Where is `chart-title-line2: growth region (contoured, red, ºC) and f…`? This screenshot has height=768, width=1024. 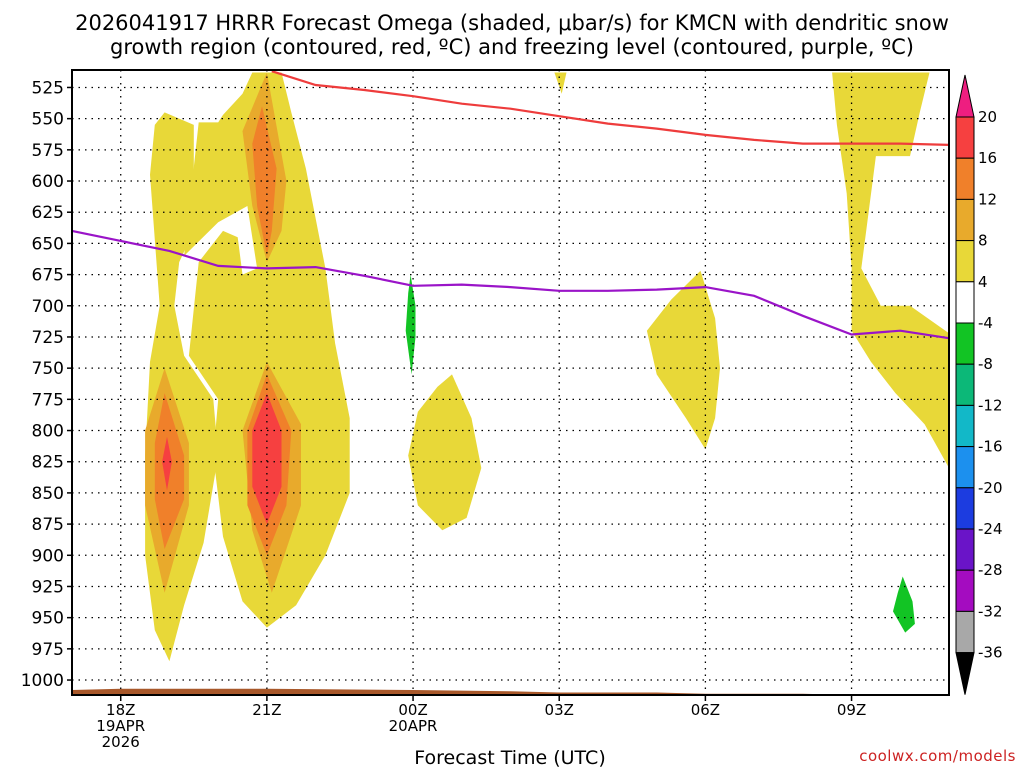
chart-title-line2: growth region (contoured, red, ºC) and f… is located at coordinates (512, 47).